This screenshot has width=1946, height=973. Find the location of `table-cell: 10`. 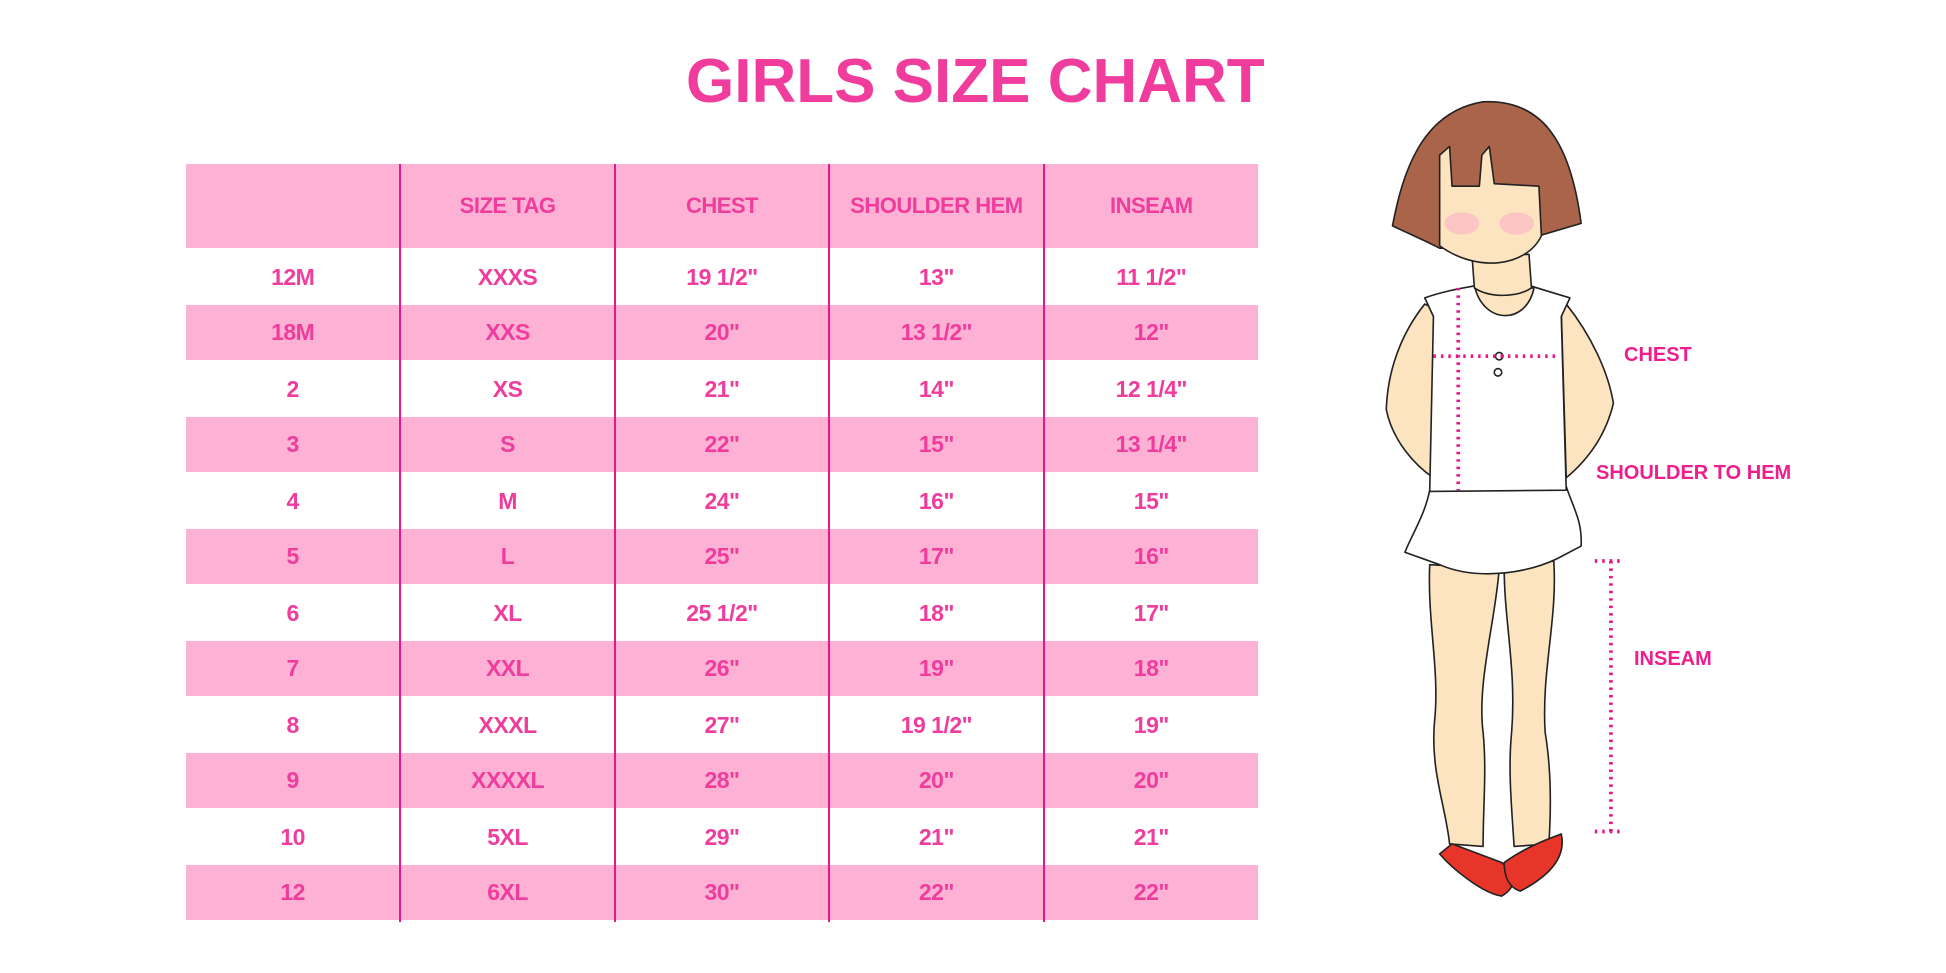

table-cell: 10 is located at coordinates (292, 837).